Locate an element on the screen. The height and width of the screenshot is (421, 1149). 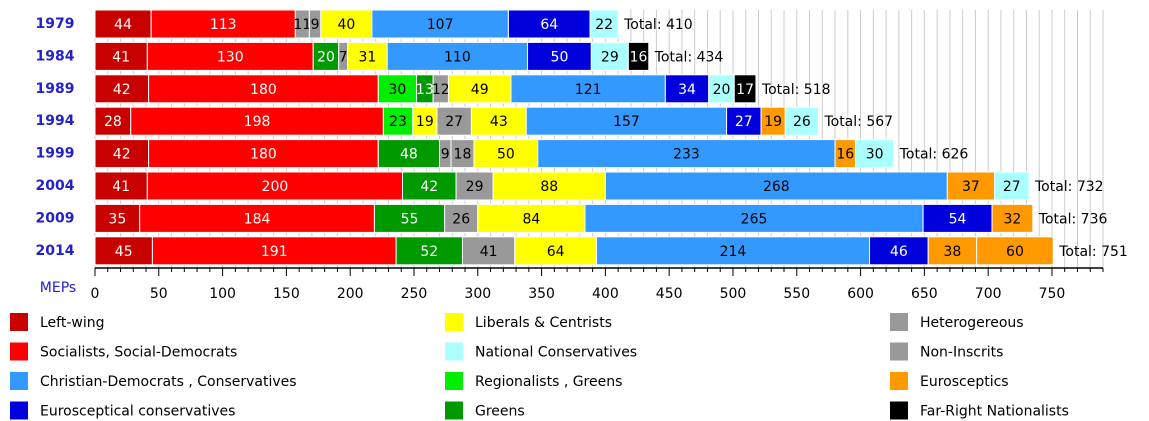
y-tick-label: 1994 is located at coordinates (55, 121).